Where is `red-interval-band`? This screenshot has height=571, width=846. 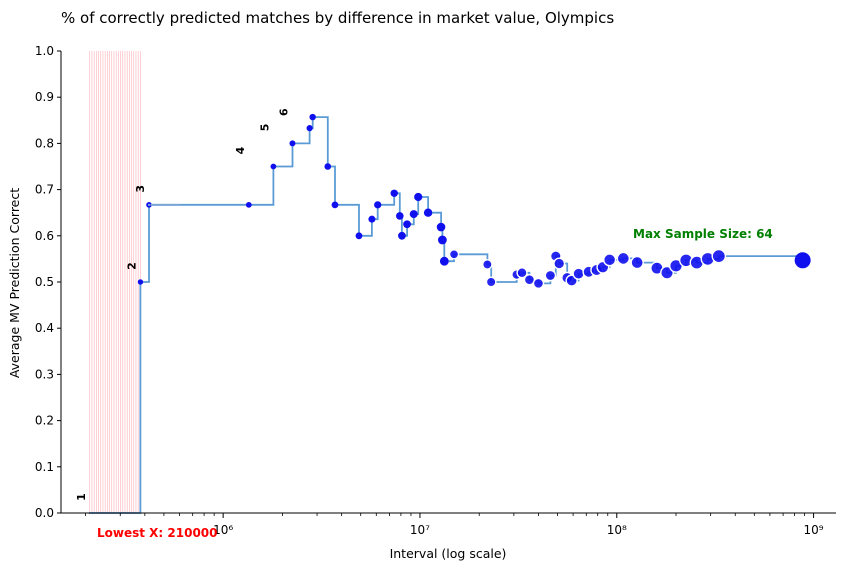
red-interval-band is located at coordinates (115, 282).